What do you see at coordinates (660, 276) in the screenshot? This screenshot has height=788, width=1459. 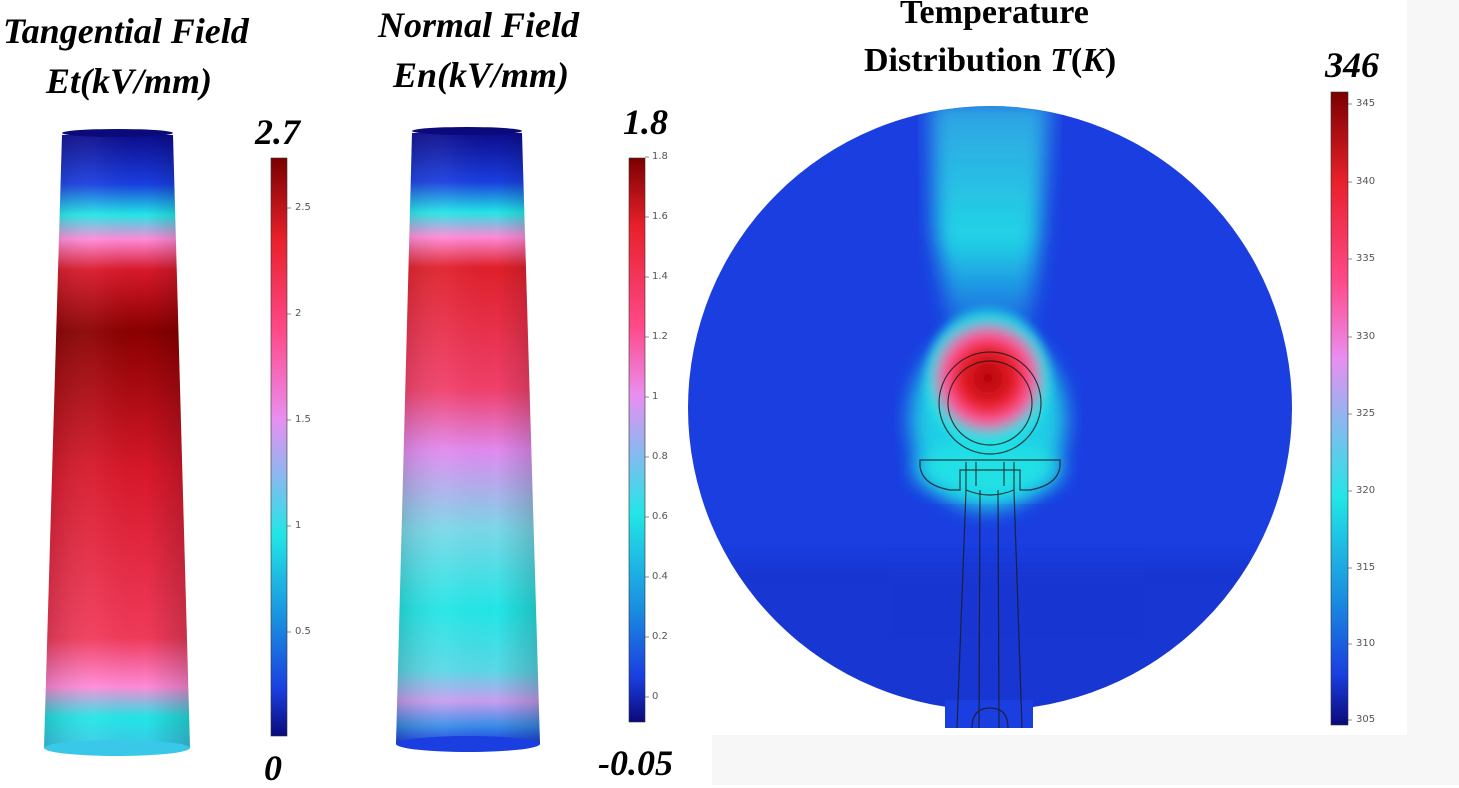 I see `normal-tick: 1.4` at bounding box center [660, 276].